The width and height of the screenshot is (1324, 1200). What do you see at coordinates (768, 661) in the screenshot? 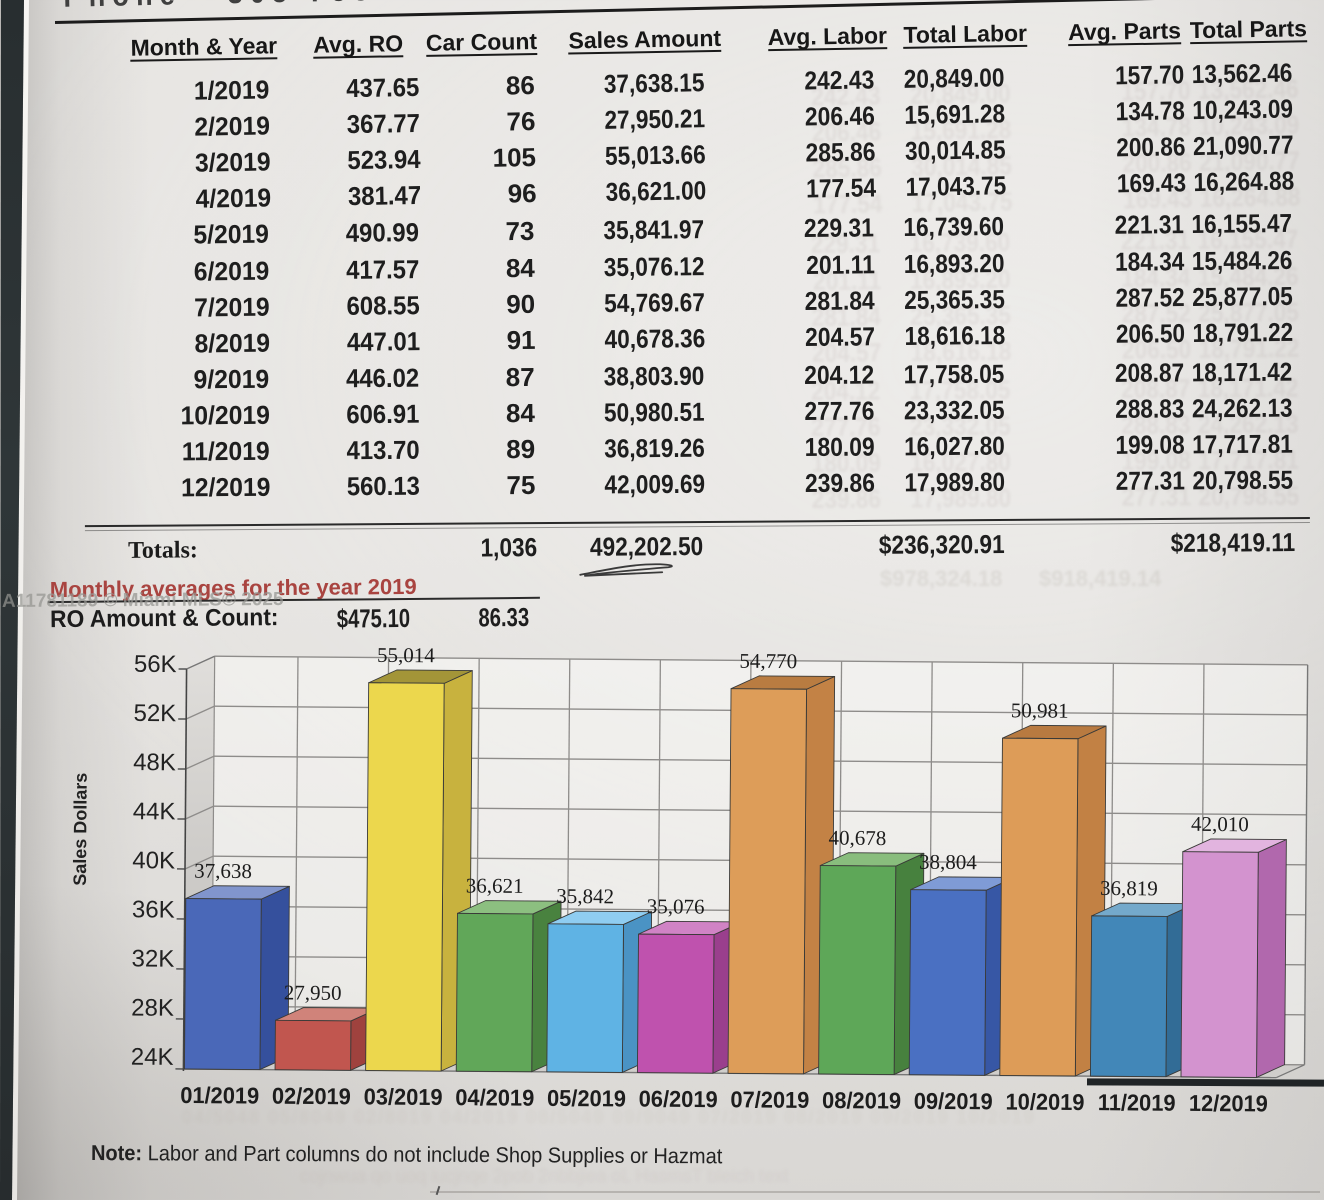
I see `svg-text: 54,770` at bounding box center [768, 661].